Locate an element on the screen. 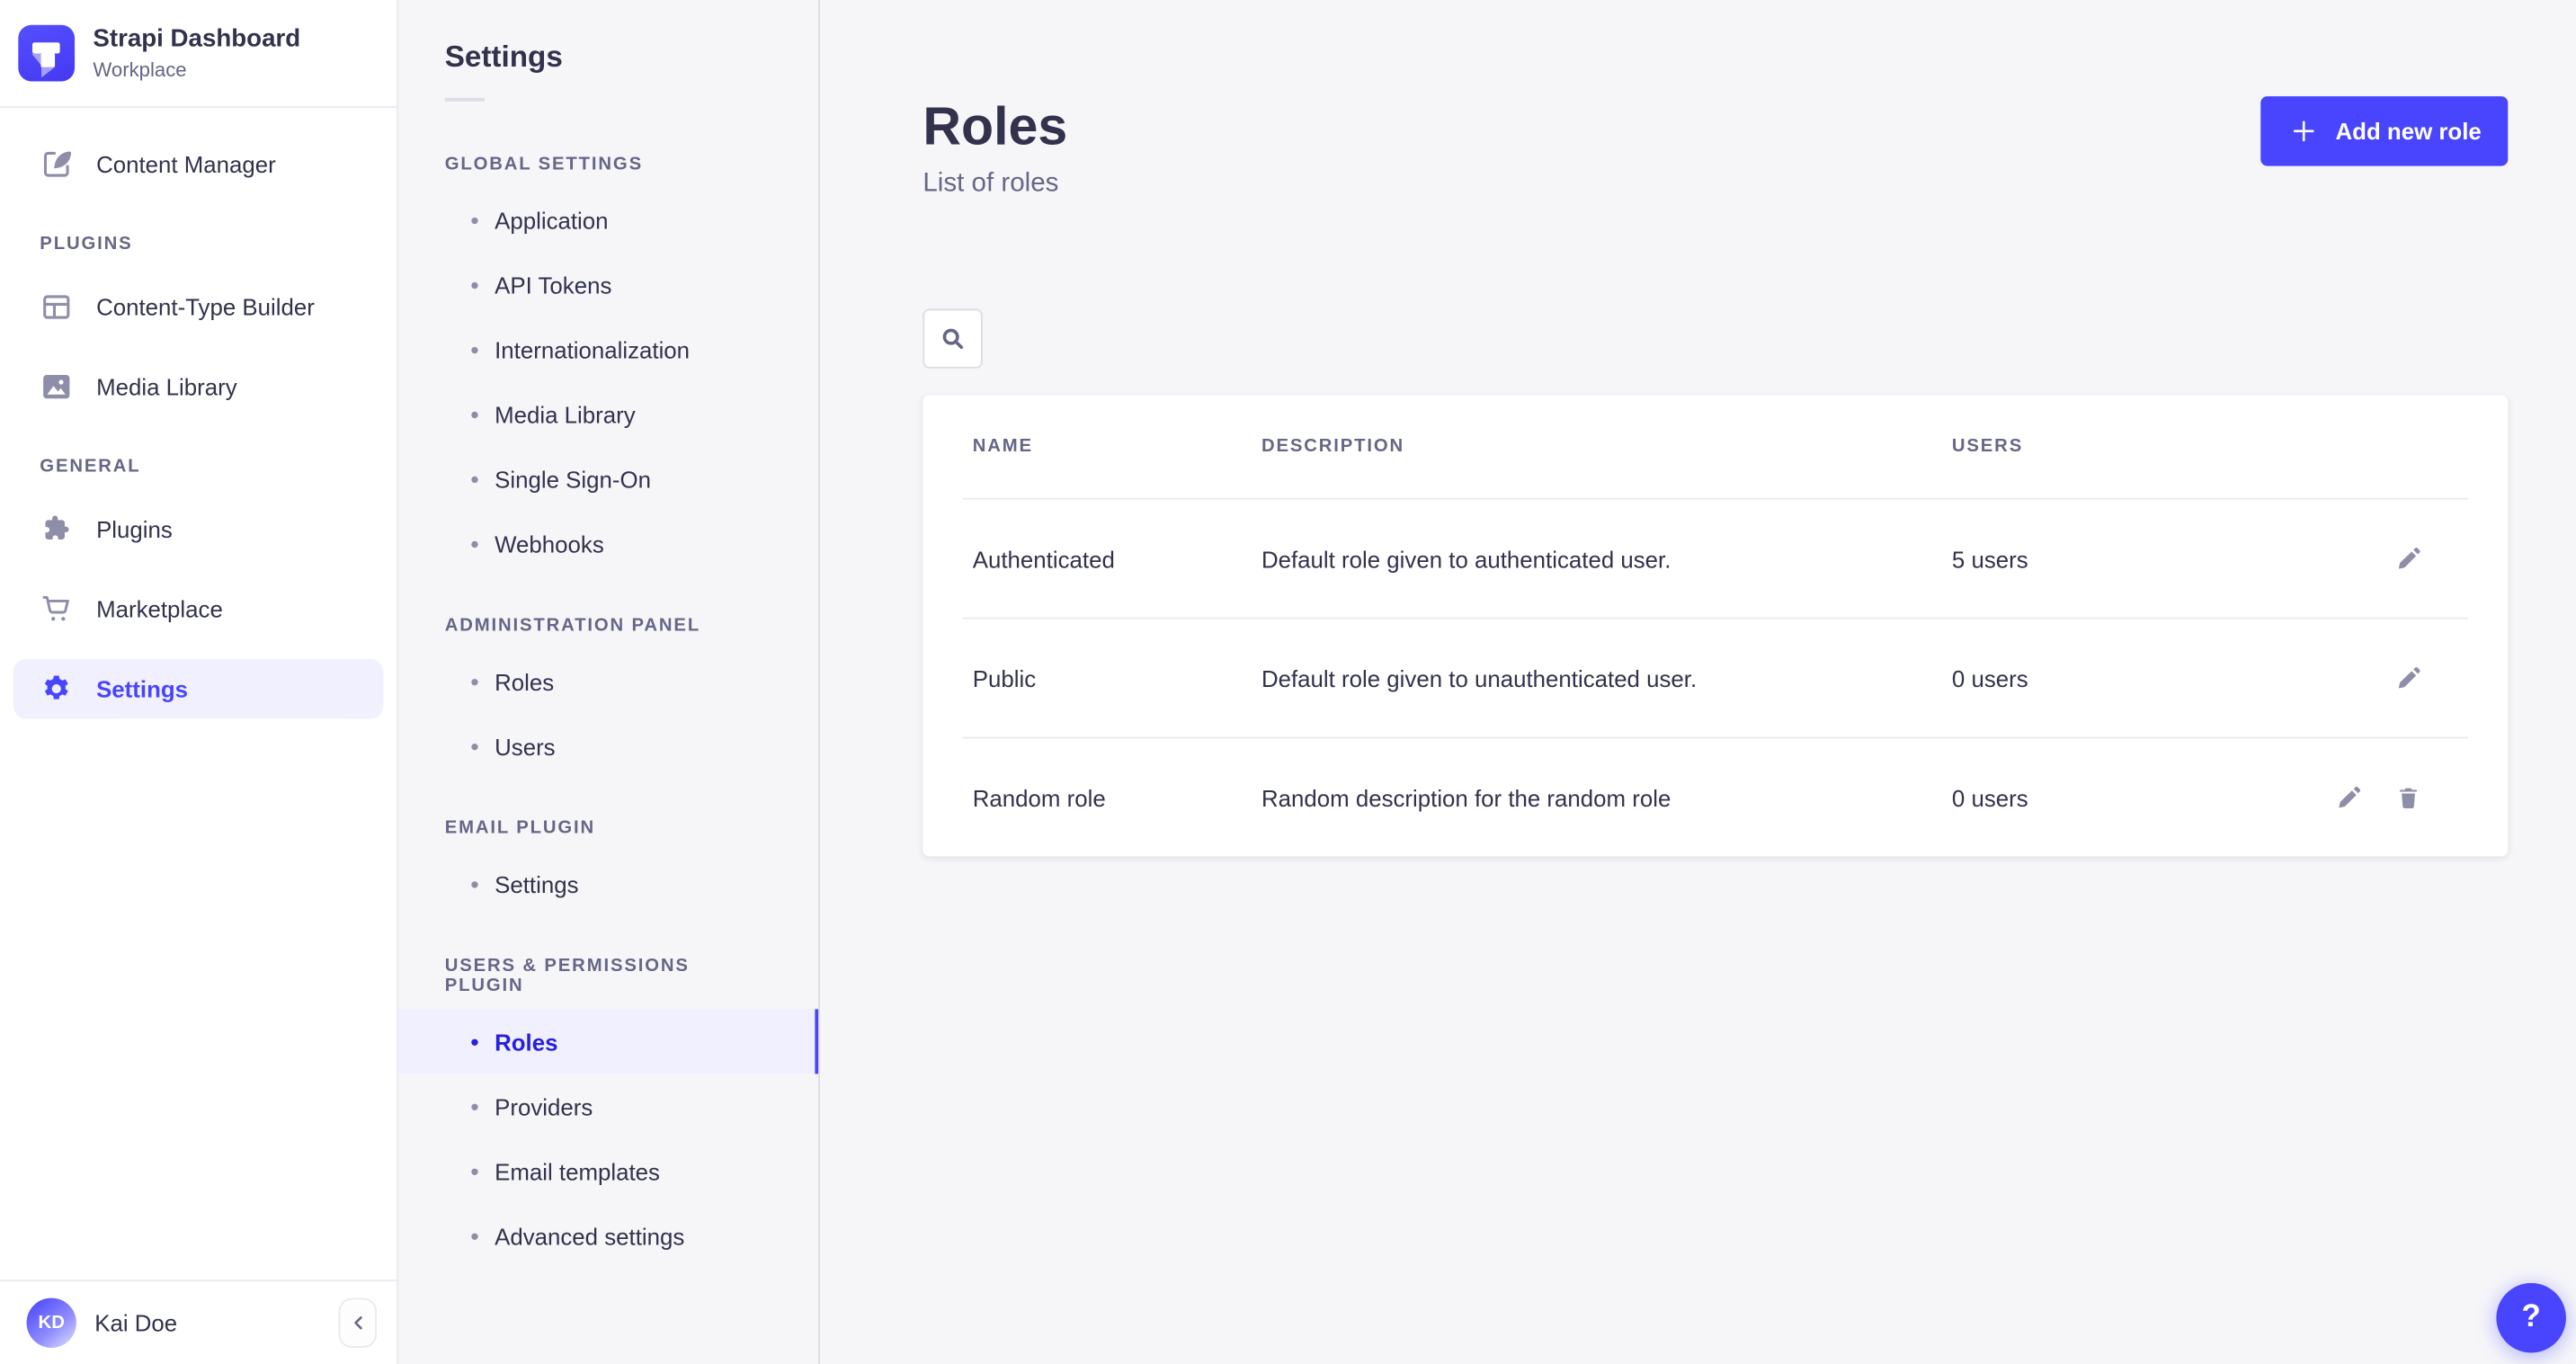  nav-section-general: GENERAL is located at coordinates (91, 466).